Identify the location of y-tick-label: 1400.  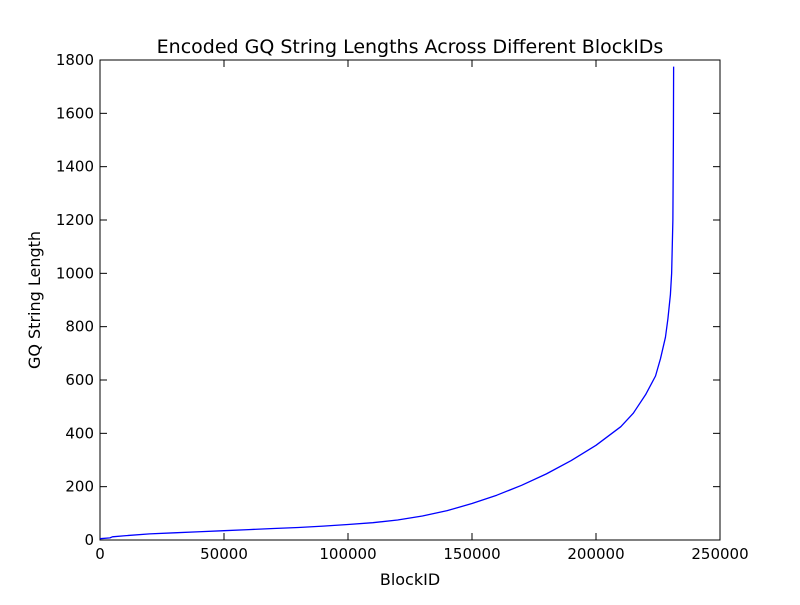
(75, 167).